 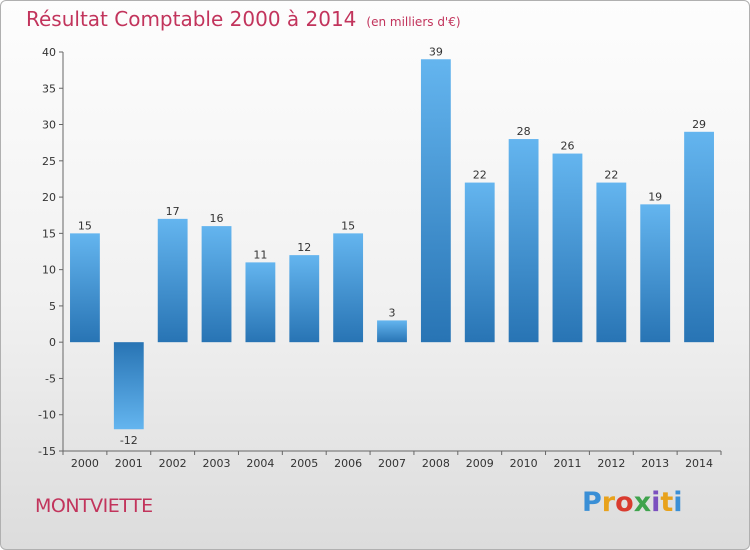 I want to click on x-tick-label: 2000, so click(x=85, y=463).